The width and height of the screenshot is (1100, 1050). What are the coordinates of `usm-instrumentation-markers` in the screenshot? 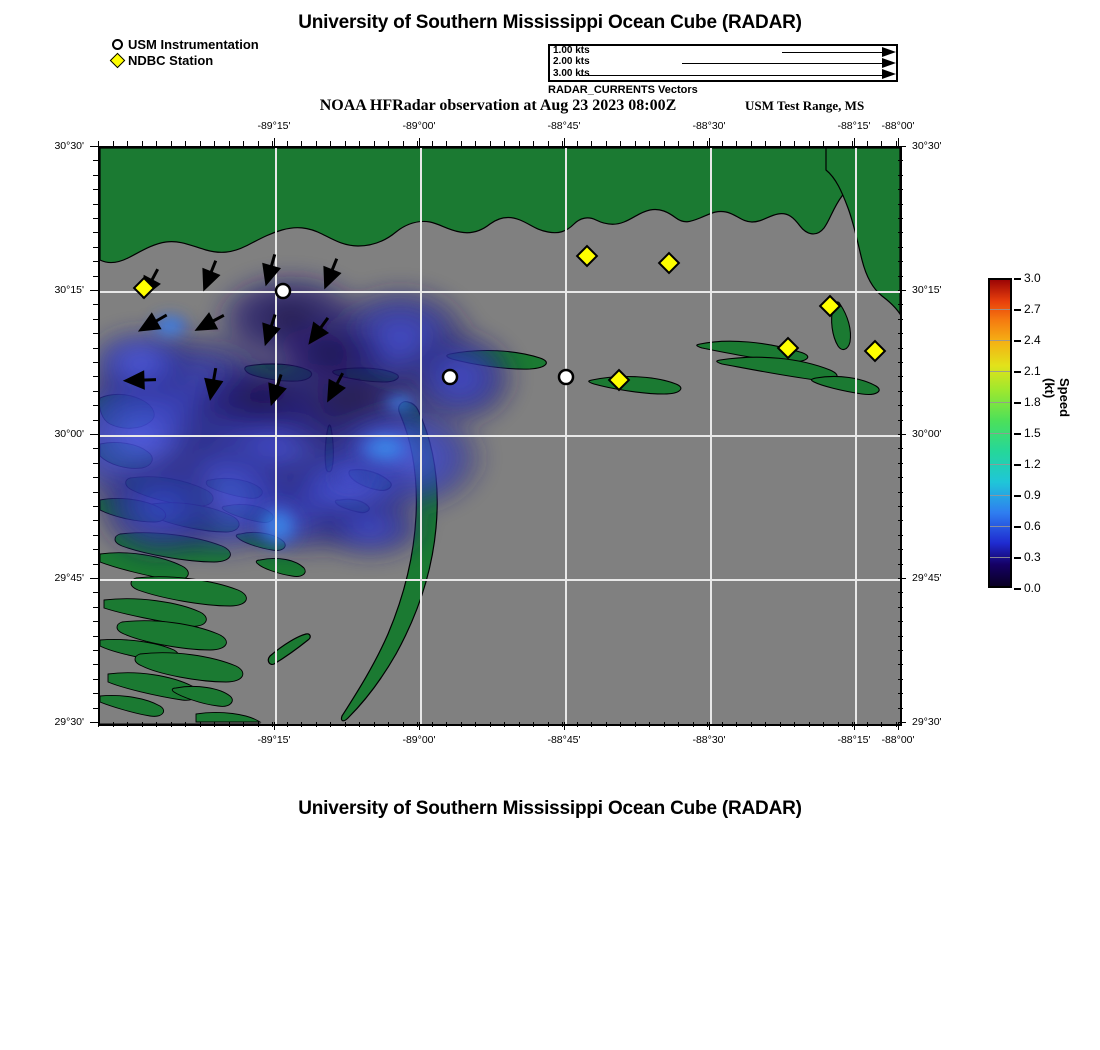 It's located at (424, 334).